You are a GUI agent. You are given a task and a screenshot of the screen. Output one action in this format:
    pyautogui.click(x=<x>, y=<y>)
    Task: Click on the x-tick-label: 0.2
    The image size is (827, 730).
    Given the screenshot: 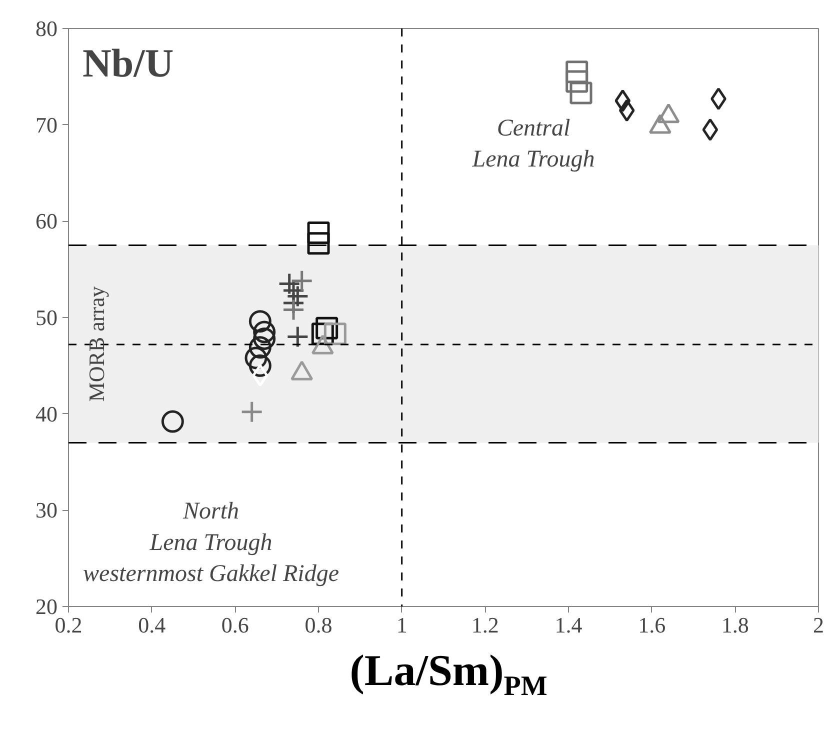 What is the action you would take?
    pyautogui.click(x=68, y=625)
    